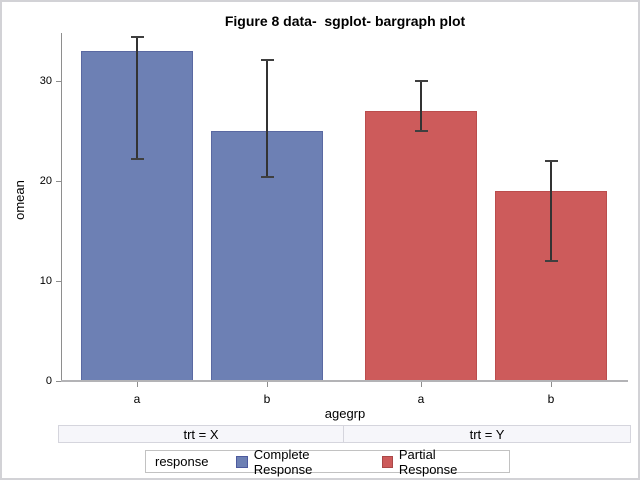 The height and width of the screenshot is (480, 640). What do you see at coordinates (387, 461) in the screenshot?
I see `partial-response-swatch-icon` at bounding box center [387, 461].